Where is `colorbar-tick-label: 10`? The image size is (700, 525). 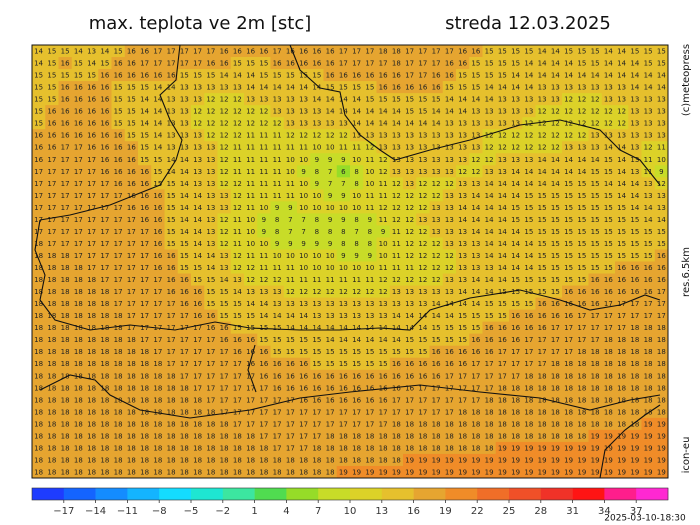
colorbar-tick-label: 10 is located at coordinates (350, 511).